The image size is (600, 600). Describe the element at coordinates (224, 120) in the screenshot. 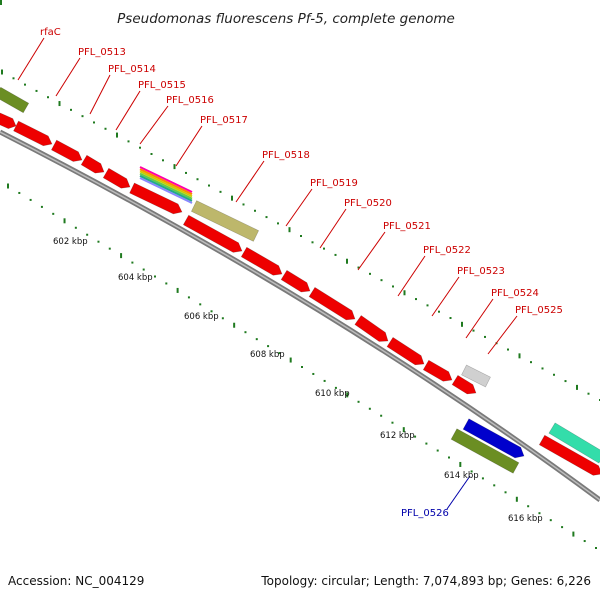

I see `gene-label-text: PFL_0517` at that location.